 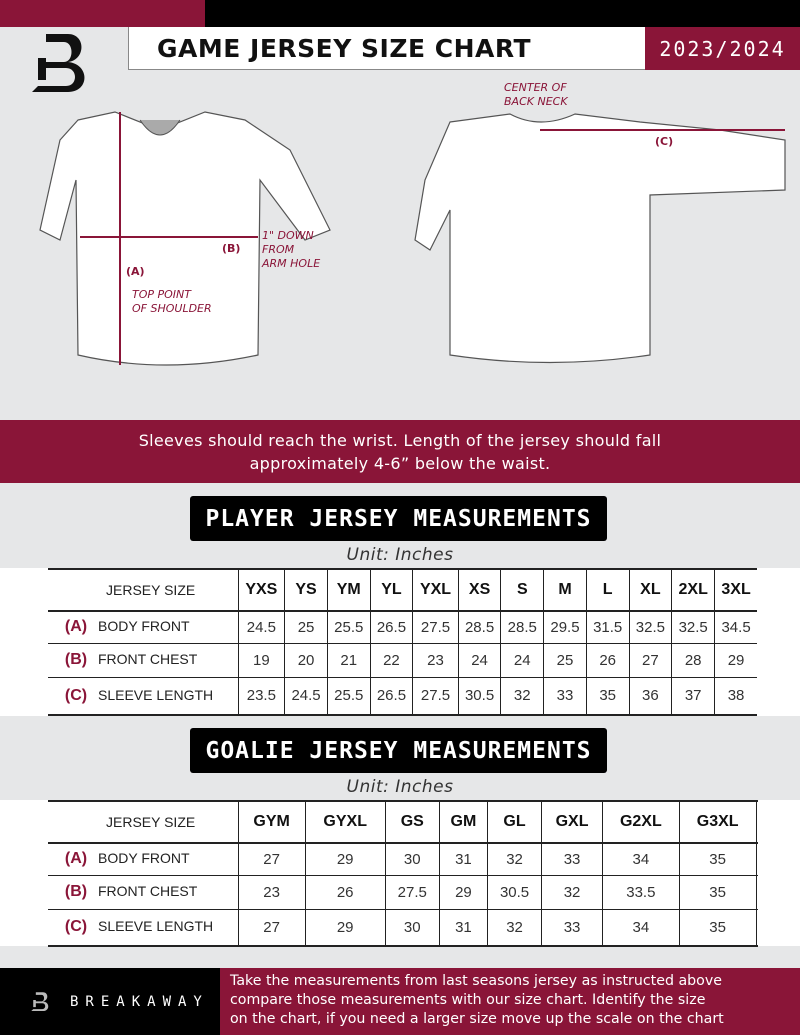 I want to click on measurement-value: 28, so click(x=693, y=660).